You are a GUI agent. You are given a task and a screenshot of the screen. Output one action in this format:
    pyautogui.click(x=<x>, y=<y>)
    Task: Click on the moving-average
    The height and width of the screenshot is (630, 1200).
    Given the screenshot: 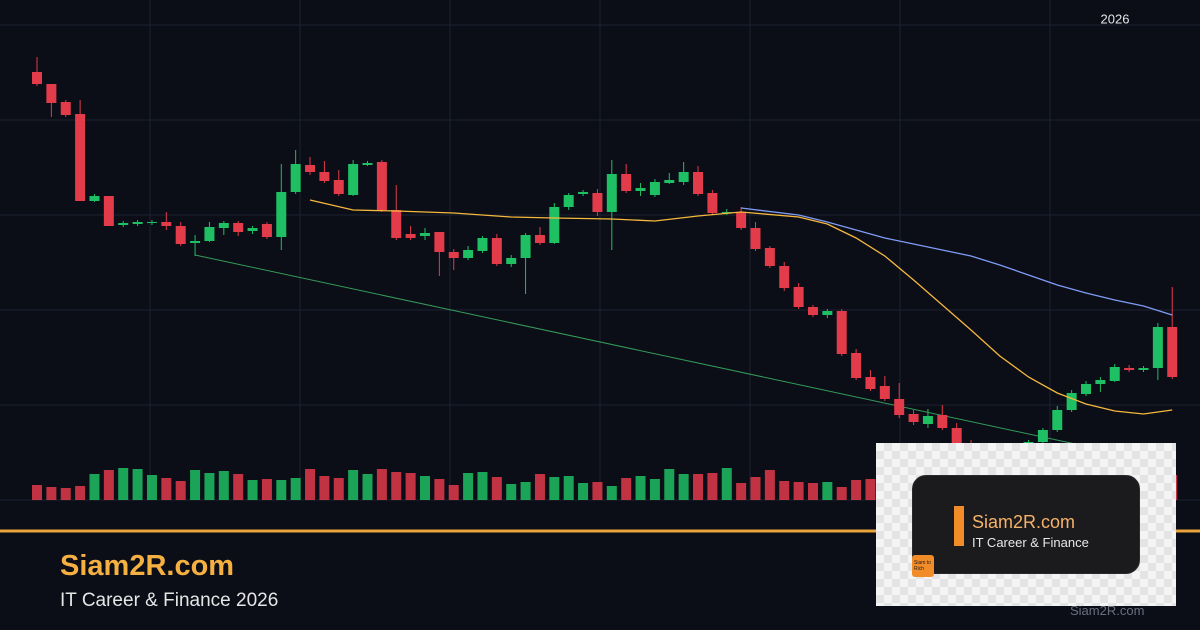 What is the action you would take?
    pyautogui.click(x=957, y=261)
    